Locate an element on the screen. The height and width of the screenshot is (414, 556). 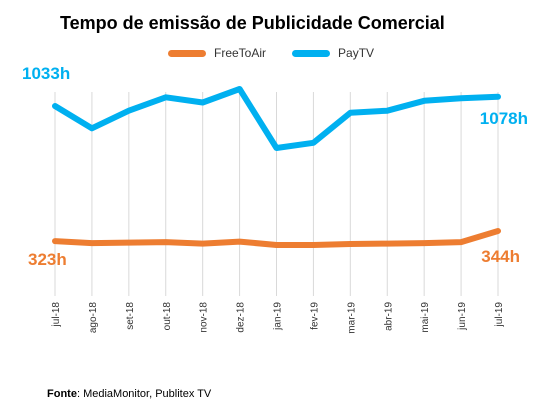
data-label-323h: 323h is located at coordinates (47, 259).